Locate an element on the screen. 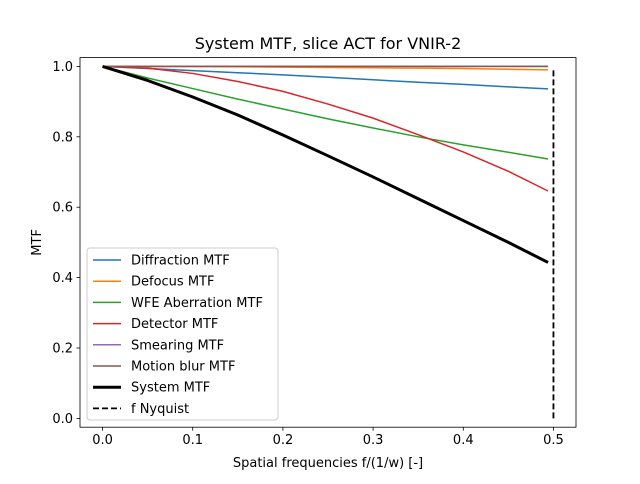  y-tick-label: 0.0 is located at coordinates (62, 419).